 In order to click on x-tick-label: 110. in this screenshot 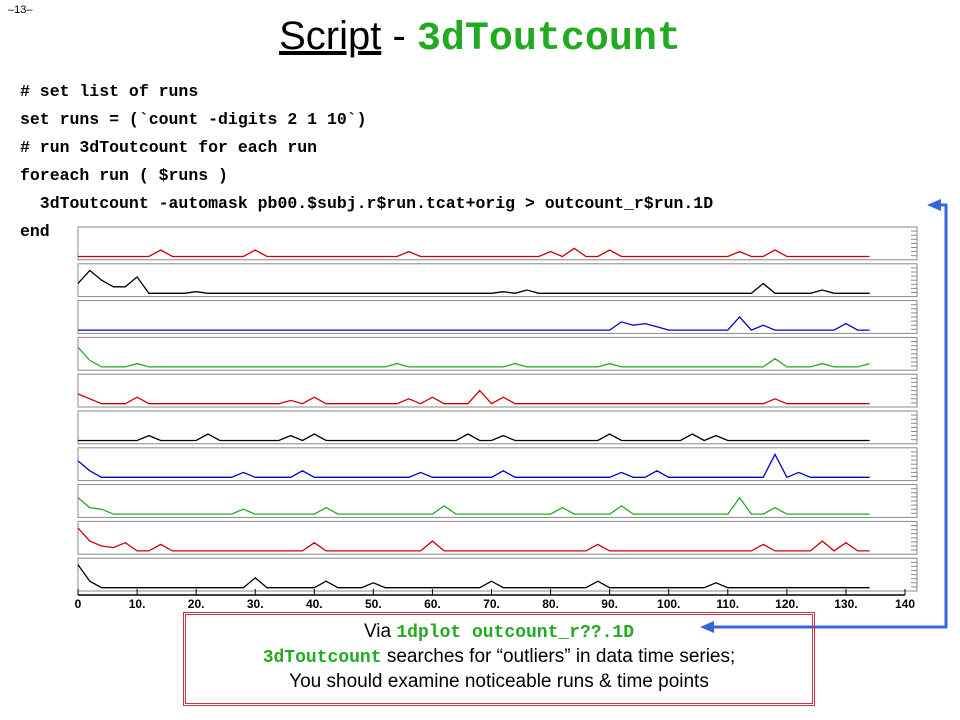, I will do `click(727, 604)`.